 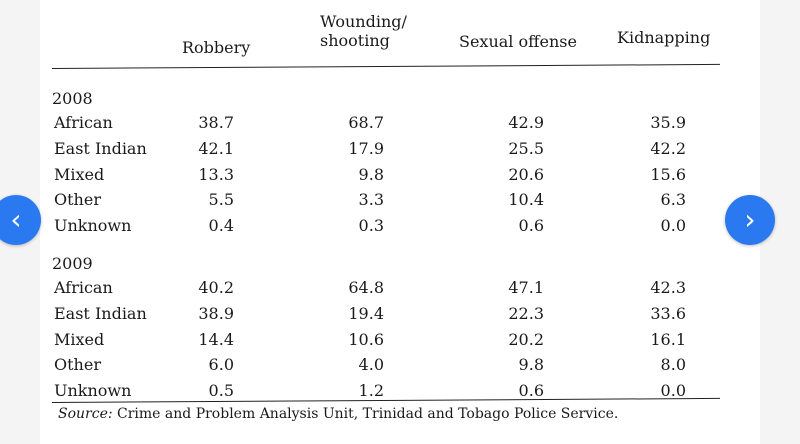 I want to click on table-cell: 6.3, so click(x=673, y=200).